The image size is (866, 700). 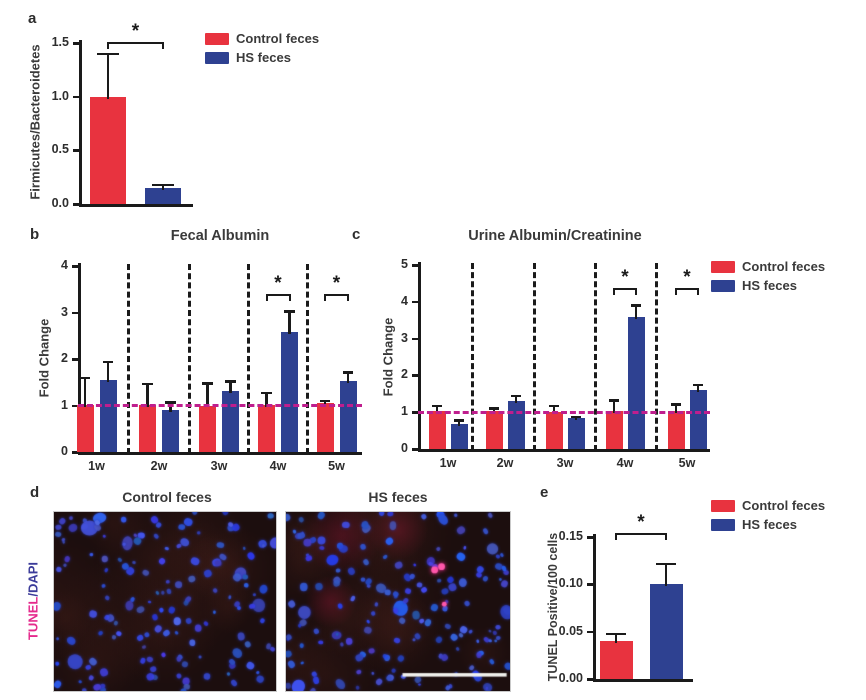 I want to click on bar-hs_blue-5w, so click(x=698, y=419).